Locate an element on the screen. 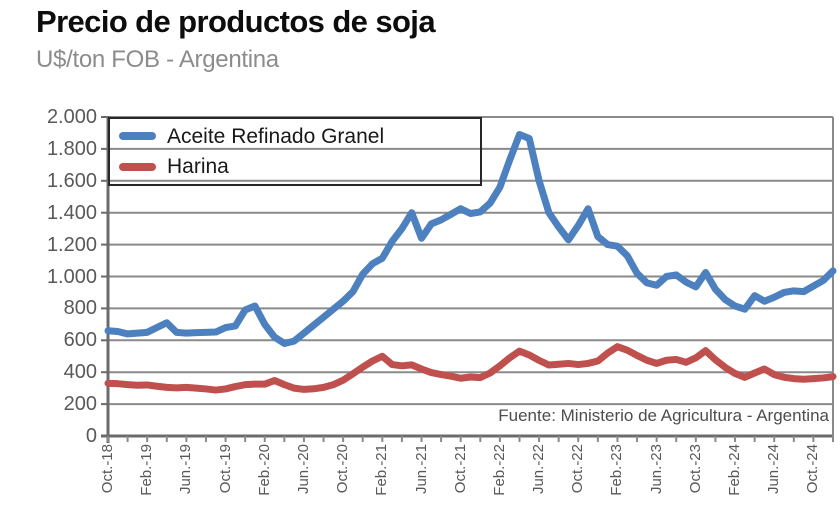 This screenshot has height=516, width=840. x-axis-label: Jun.-22 is located at coordinates (539, 469).